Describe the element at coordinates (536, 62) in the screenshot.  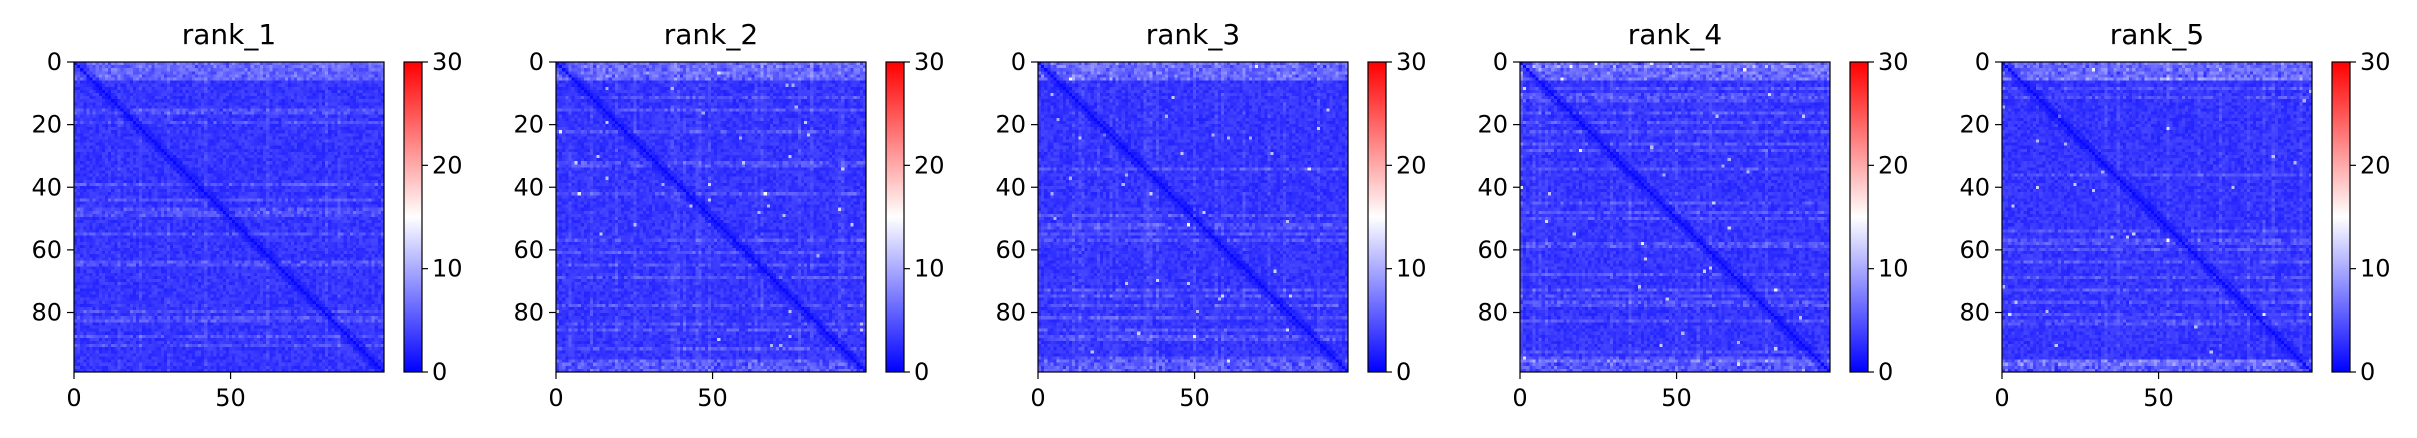
I see `y-tick-label-2-0: 0` at that location.